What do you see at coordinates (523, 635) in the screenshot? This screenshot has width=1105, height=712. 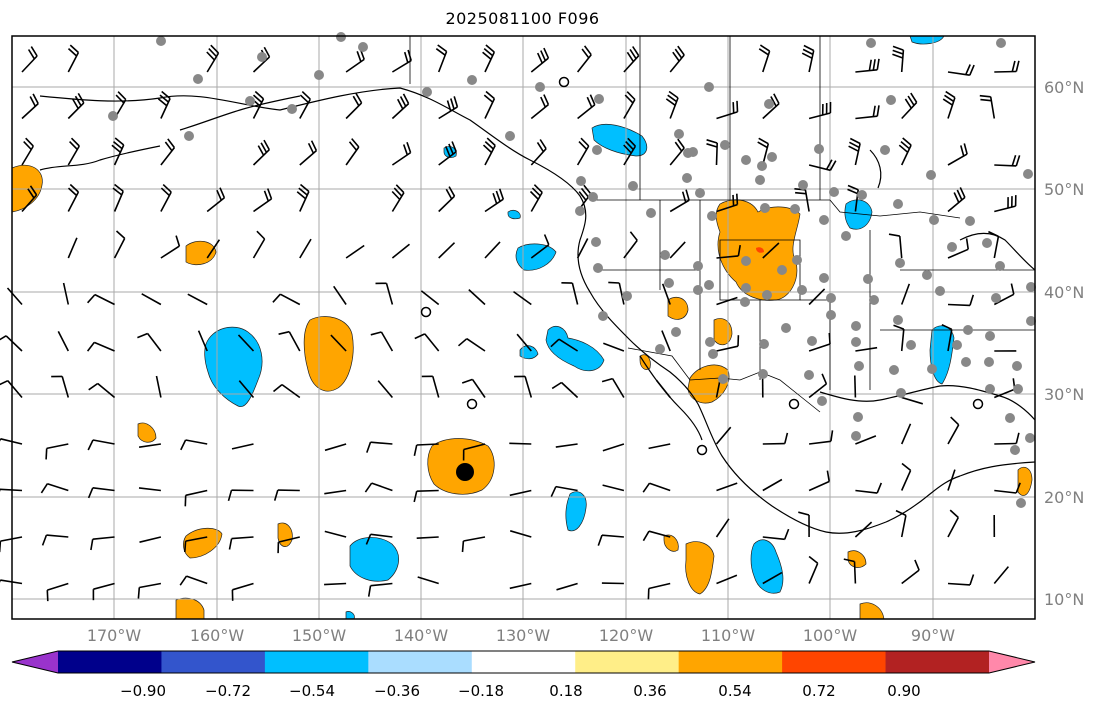 I see `lon-label-130w: 130°W` at bounding box center [523, 635].